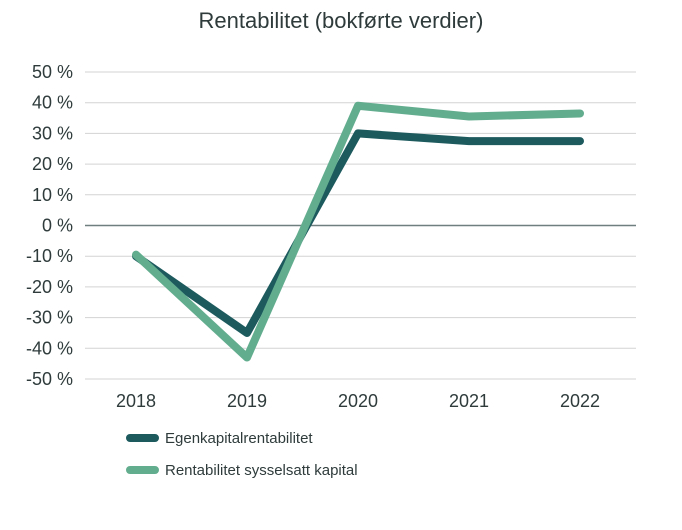 This screenshot has width=682, height=530. Describe the element at coordinates (136, 401) in the screenshot. I see `x-tick-label: 2018` at that location.